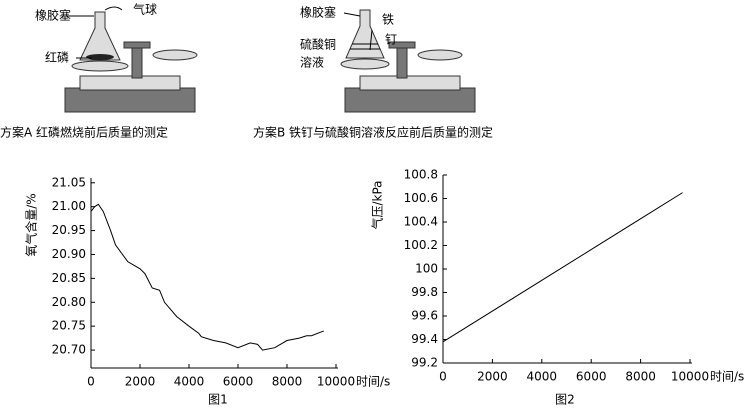 The image size is (753, 415). What do you see at coordinates (388, 20) in the screenshot?
I see `label: 铁` at bounding box center [388, 20].